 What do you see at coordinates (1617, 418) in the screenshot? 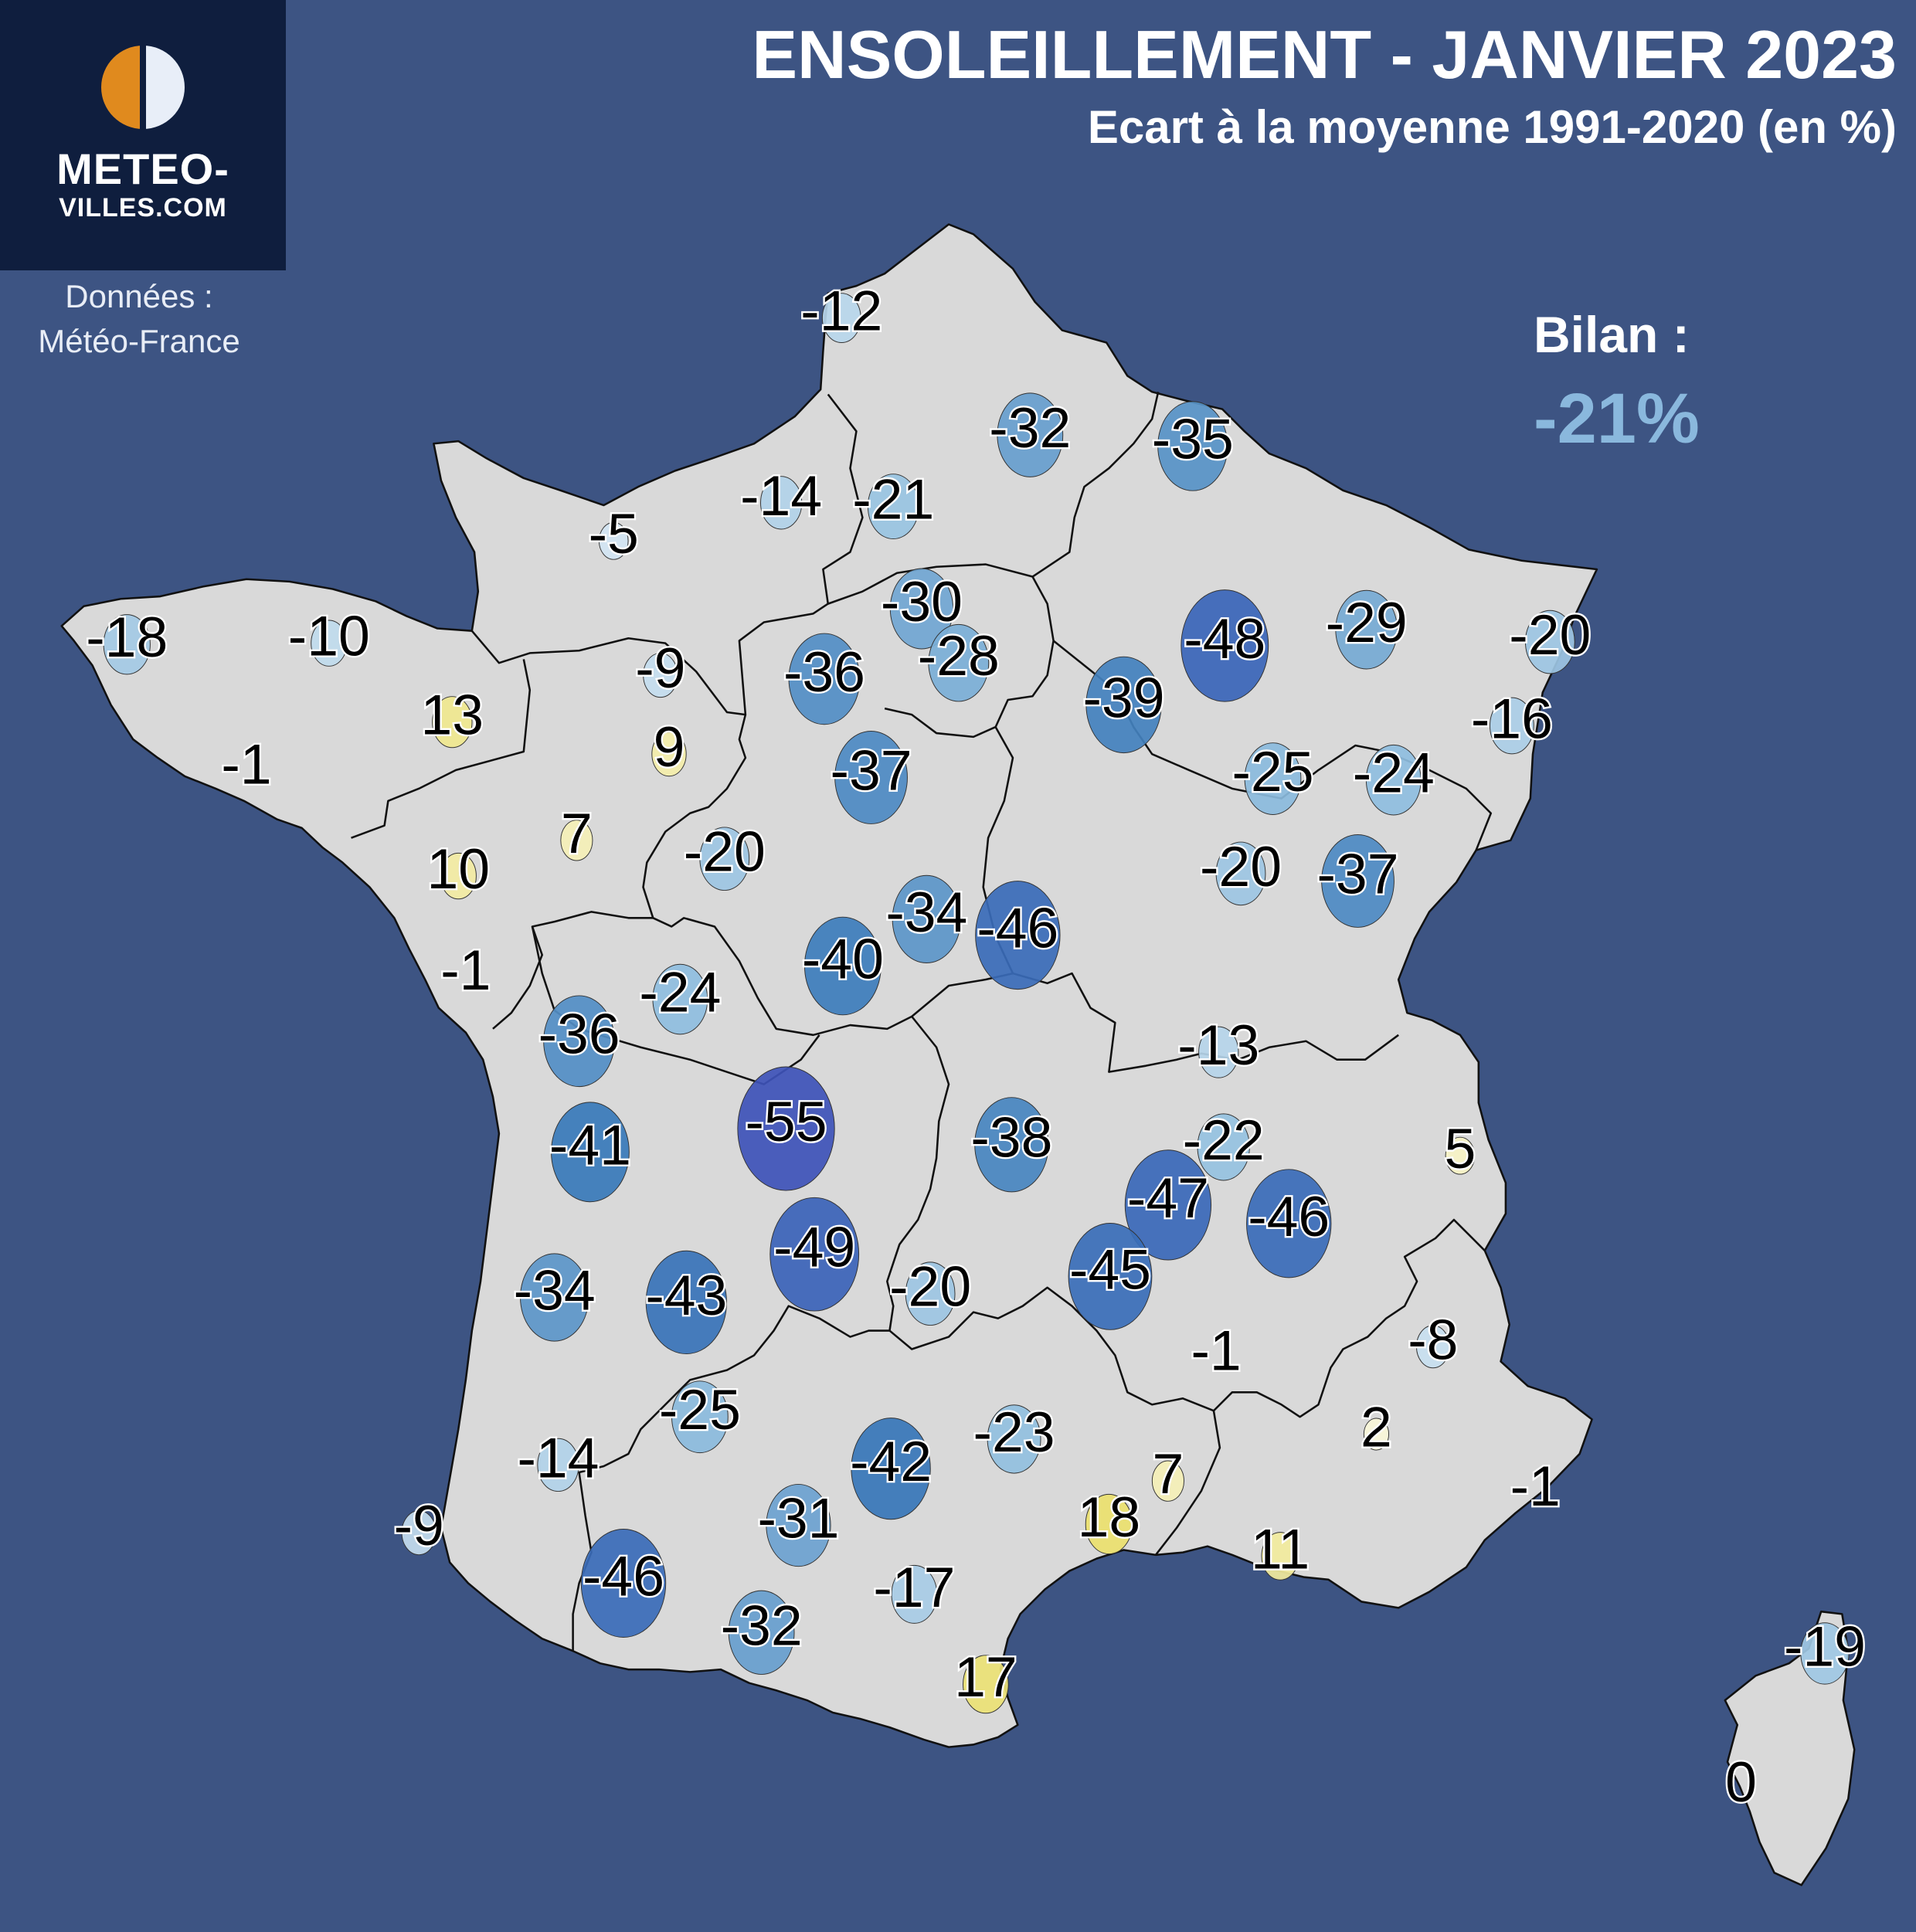
I see `bilan-value: -21%` at bounding box center [1617, 418].